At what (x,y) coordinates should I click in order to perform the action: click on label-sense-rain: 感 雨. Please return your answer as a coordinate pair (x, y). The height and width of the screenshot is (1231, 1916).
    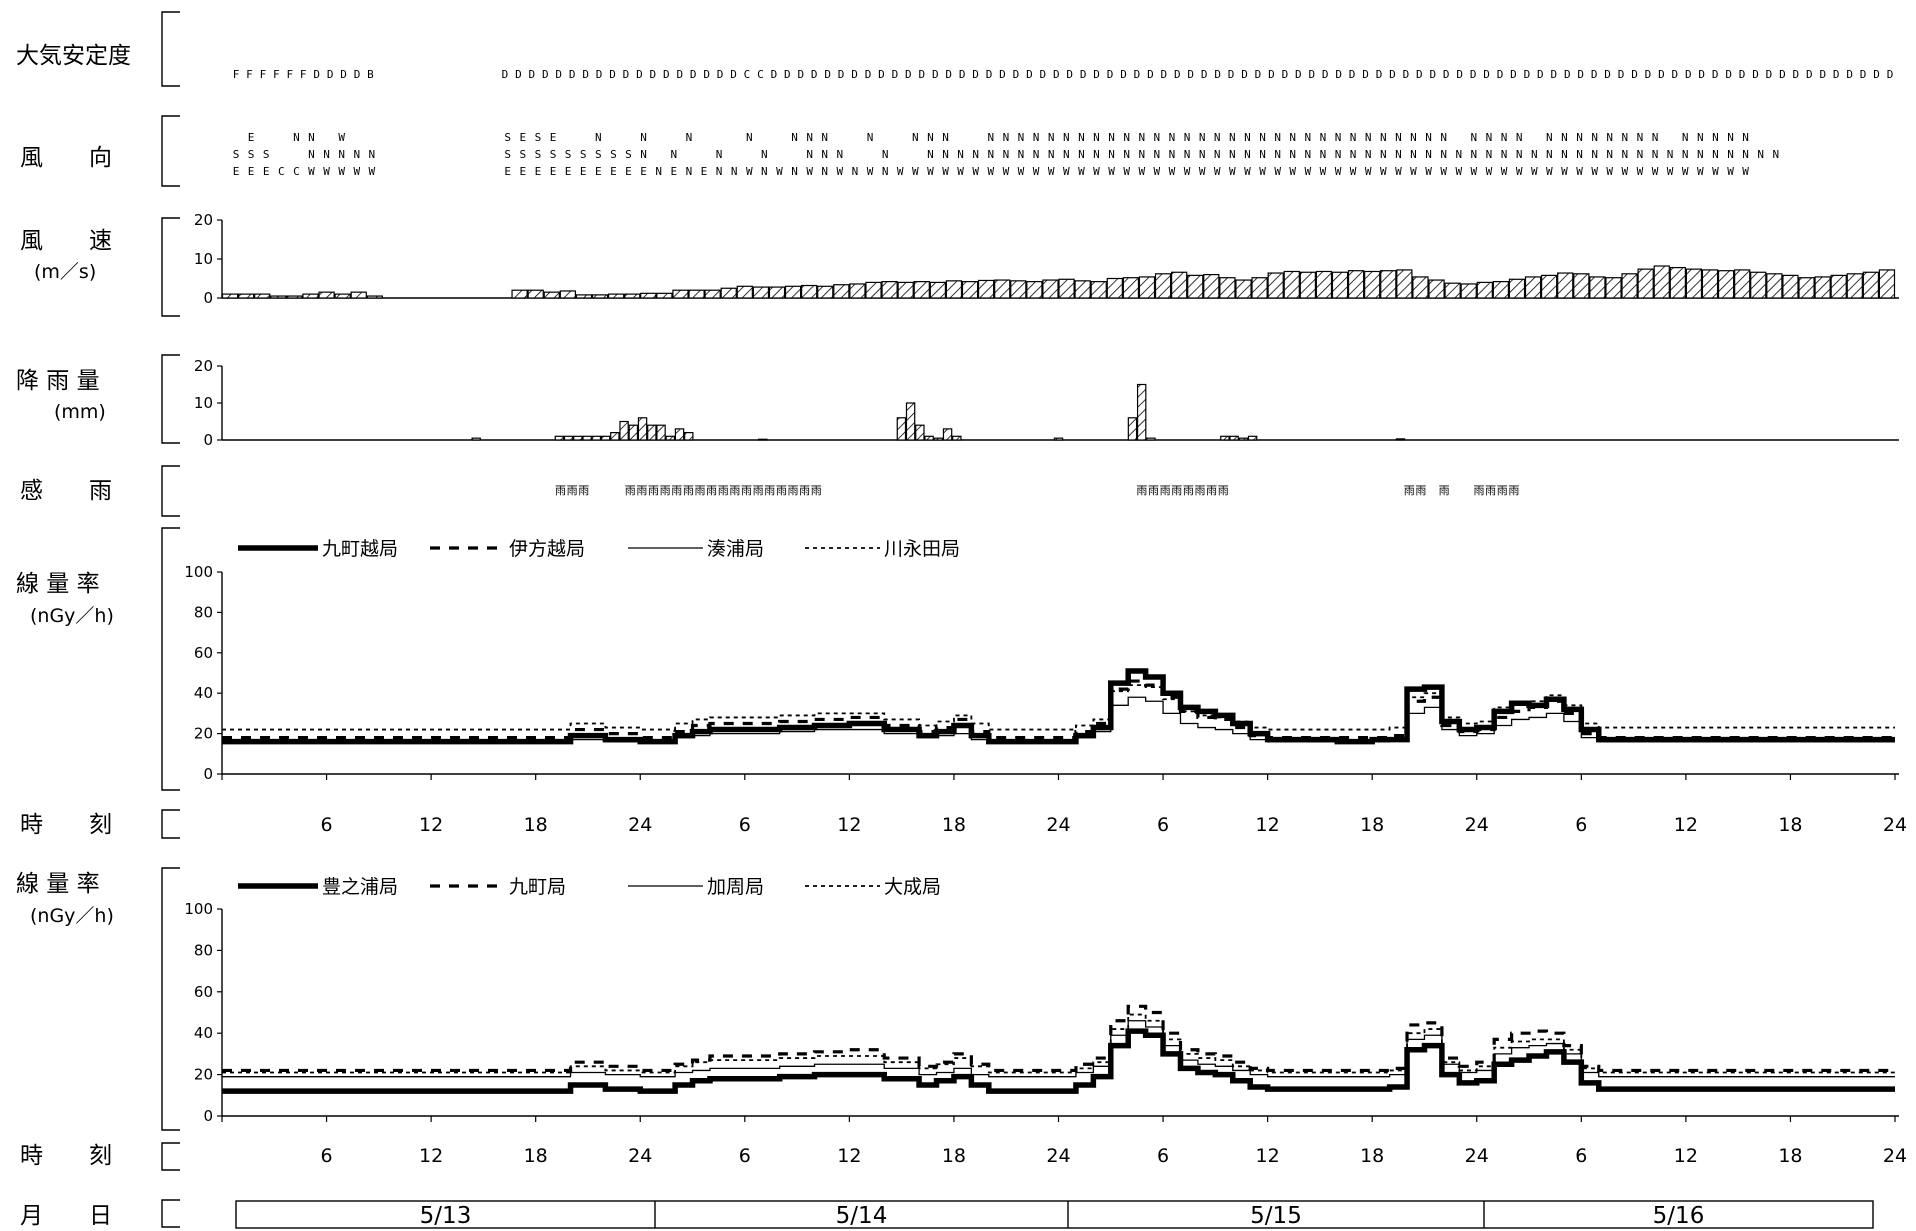
    Looking at the image, I should click on (66, 491).